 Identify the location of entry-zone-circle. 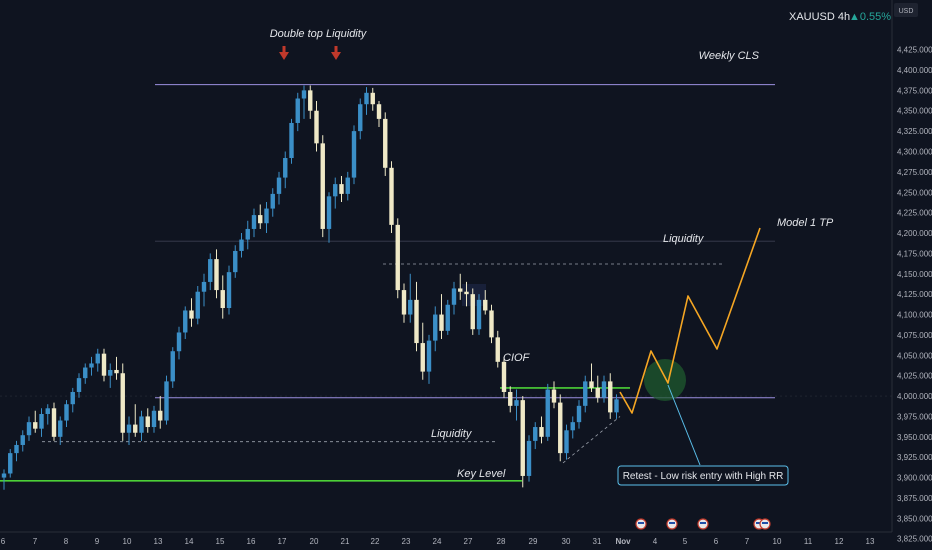
(665, 380).